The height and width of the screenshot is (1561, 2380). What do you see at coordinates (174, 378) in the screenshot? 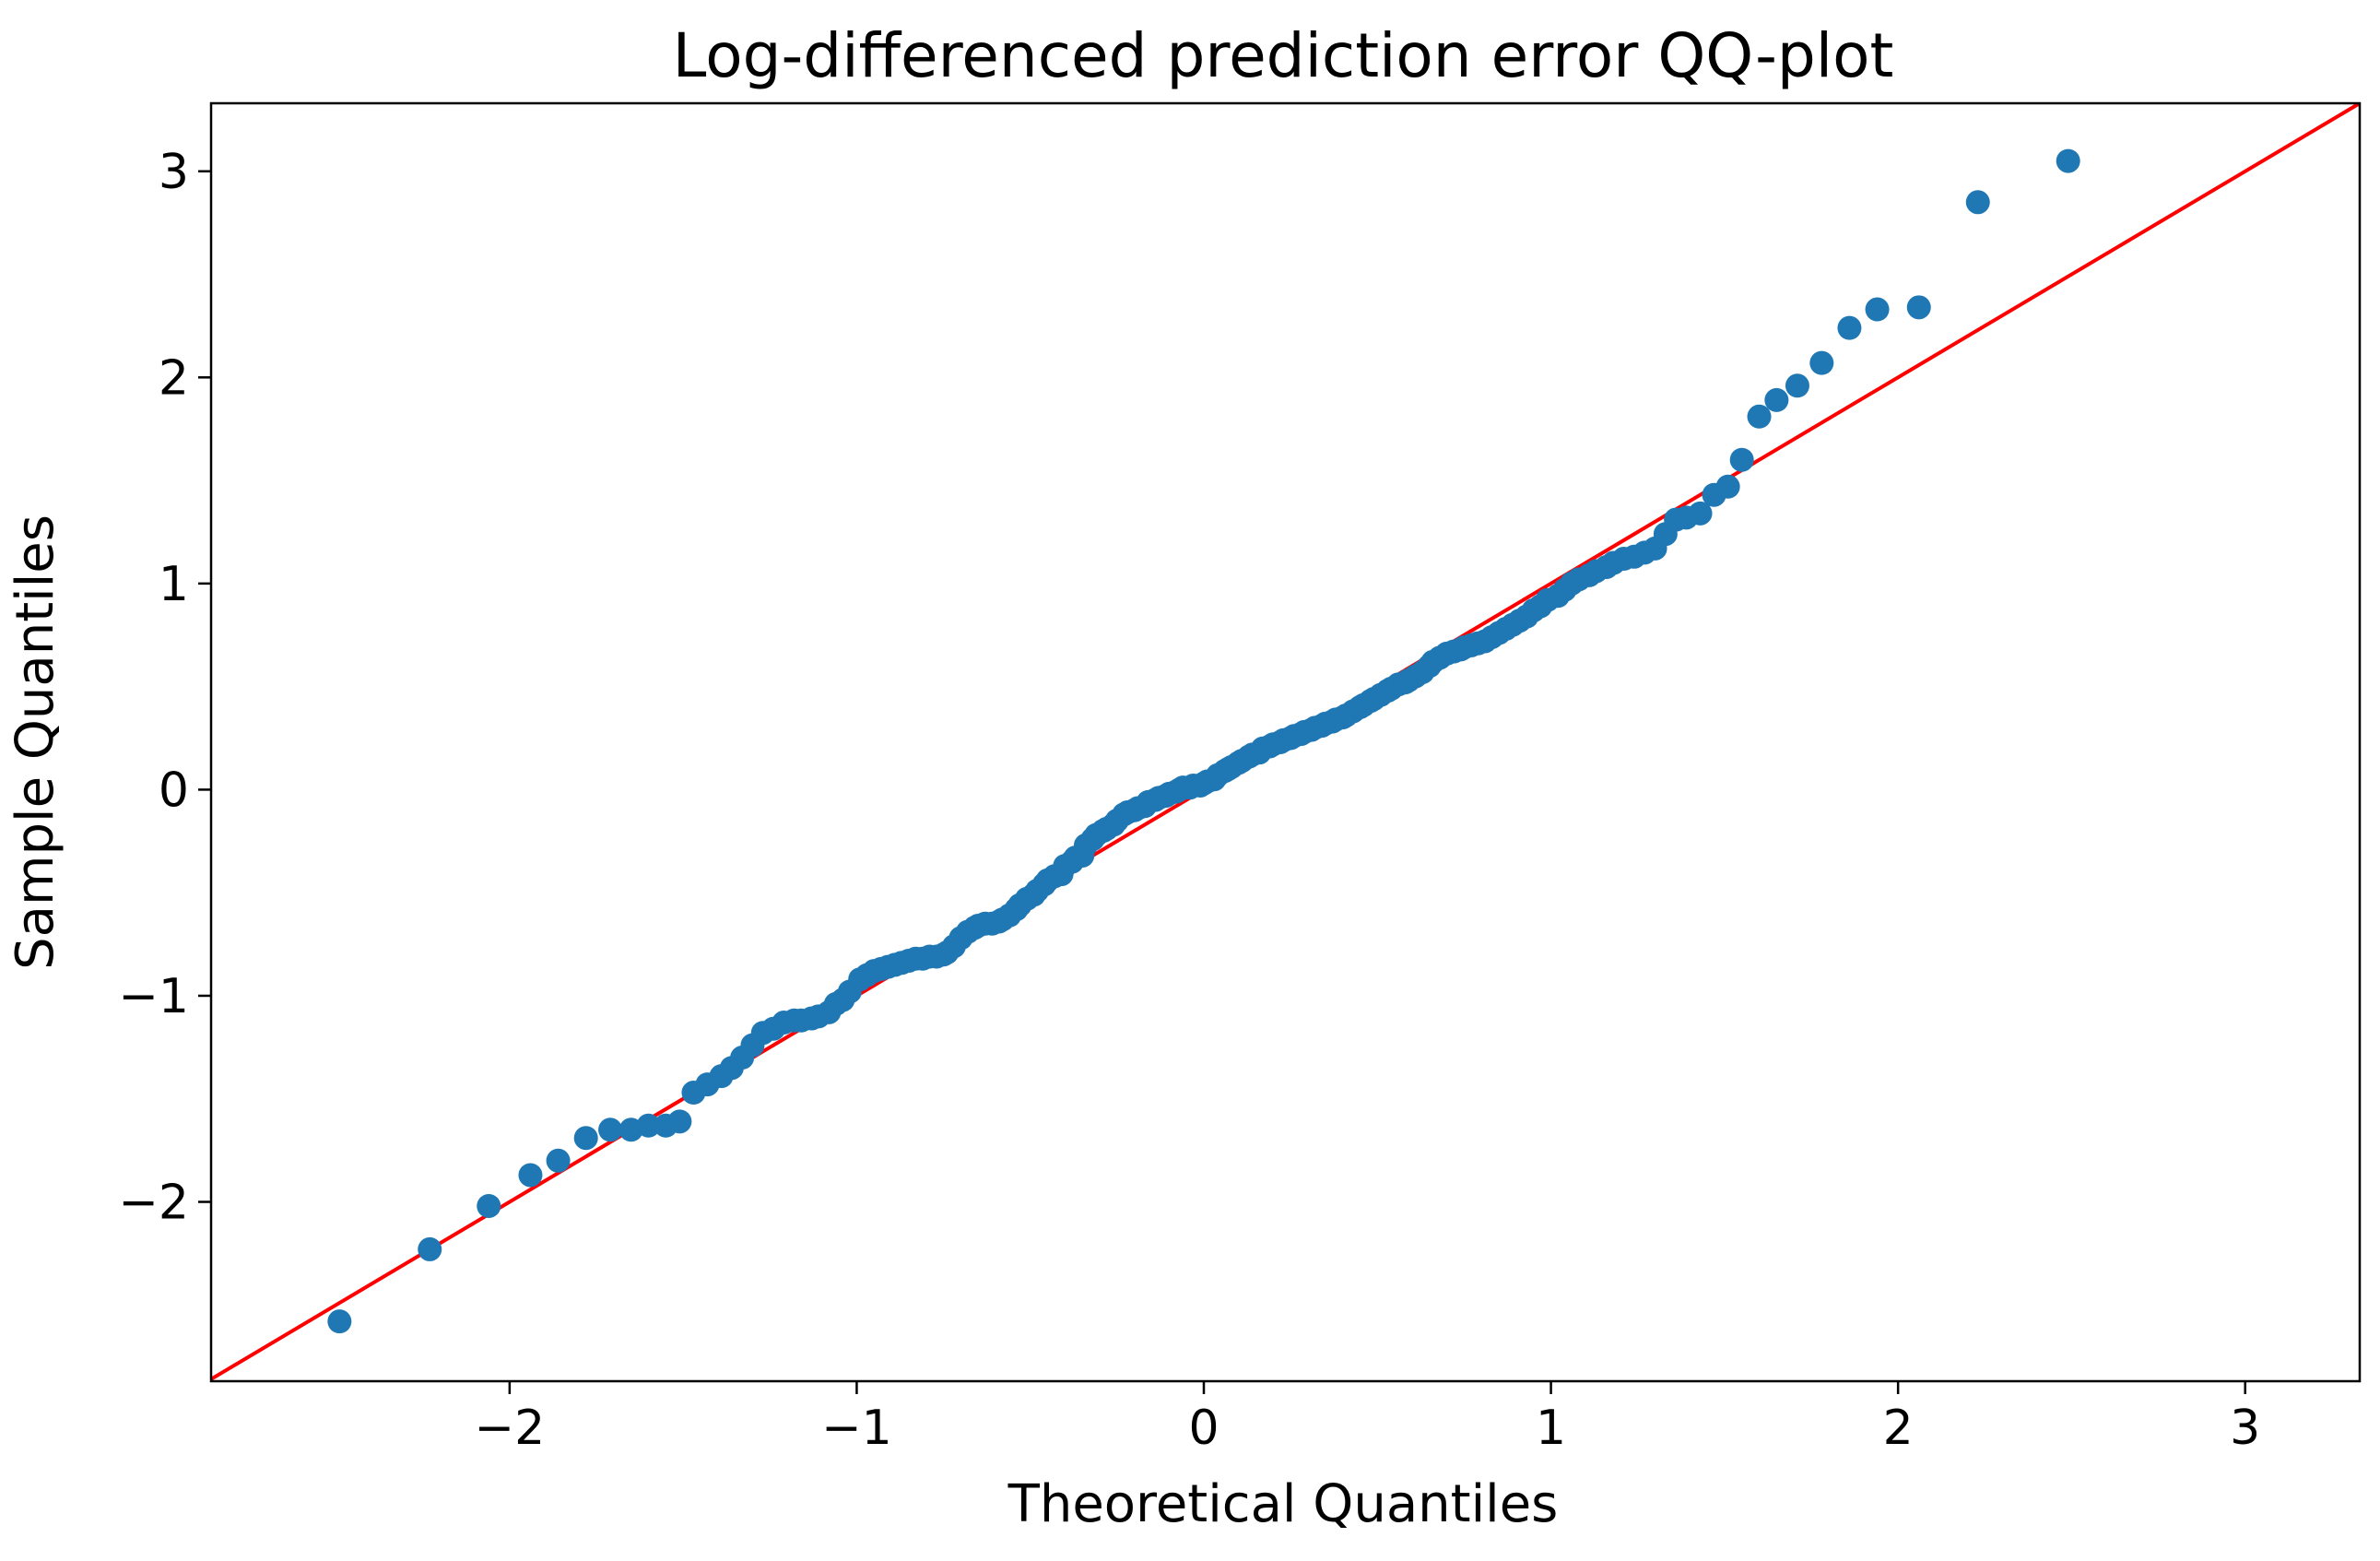
I see `y-tick-label: 2` at bounding box center [174, 378].